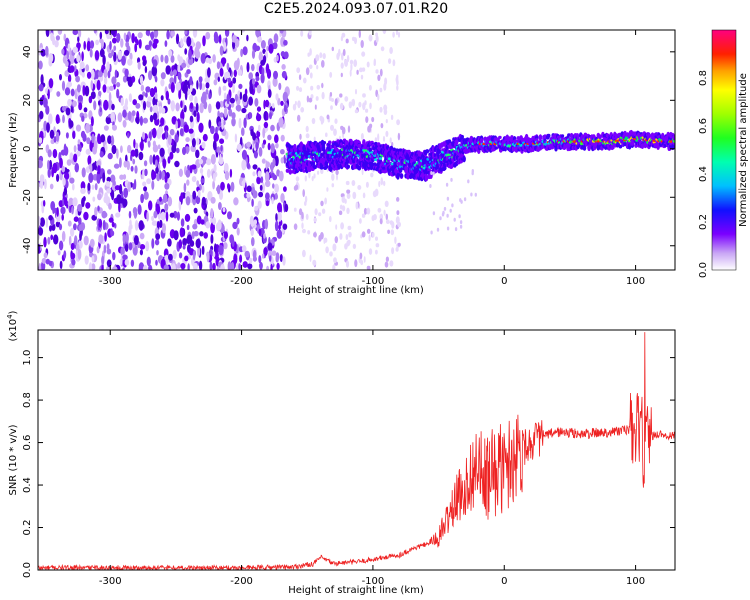 This screenshot has height=600, width=750. What do you see at coordinates (27, 100) in the screenshot?
I see `spectrogram-y-tick-label: 20` at bounding box center [27, 100].